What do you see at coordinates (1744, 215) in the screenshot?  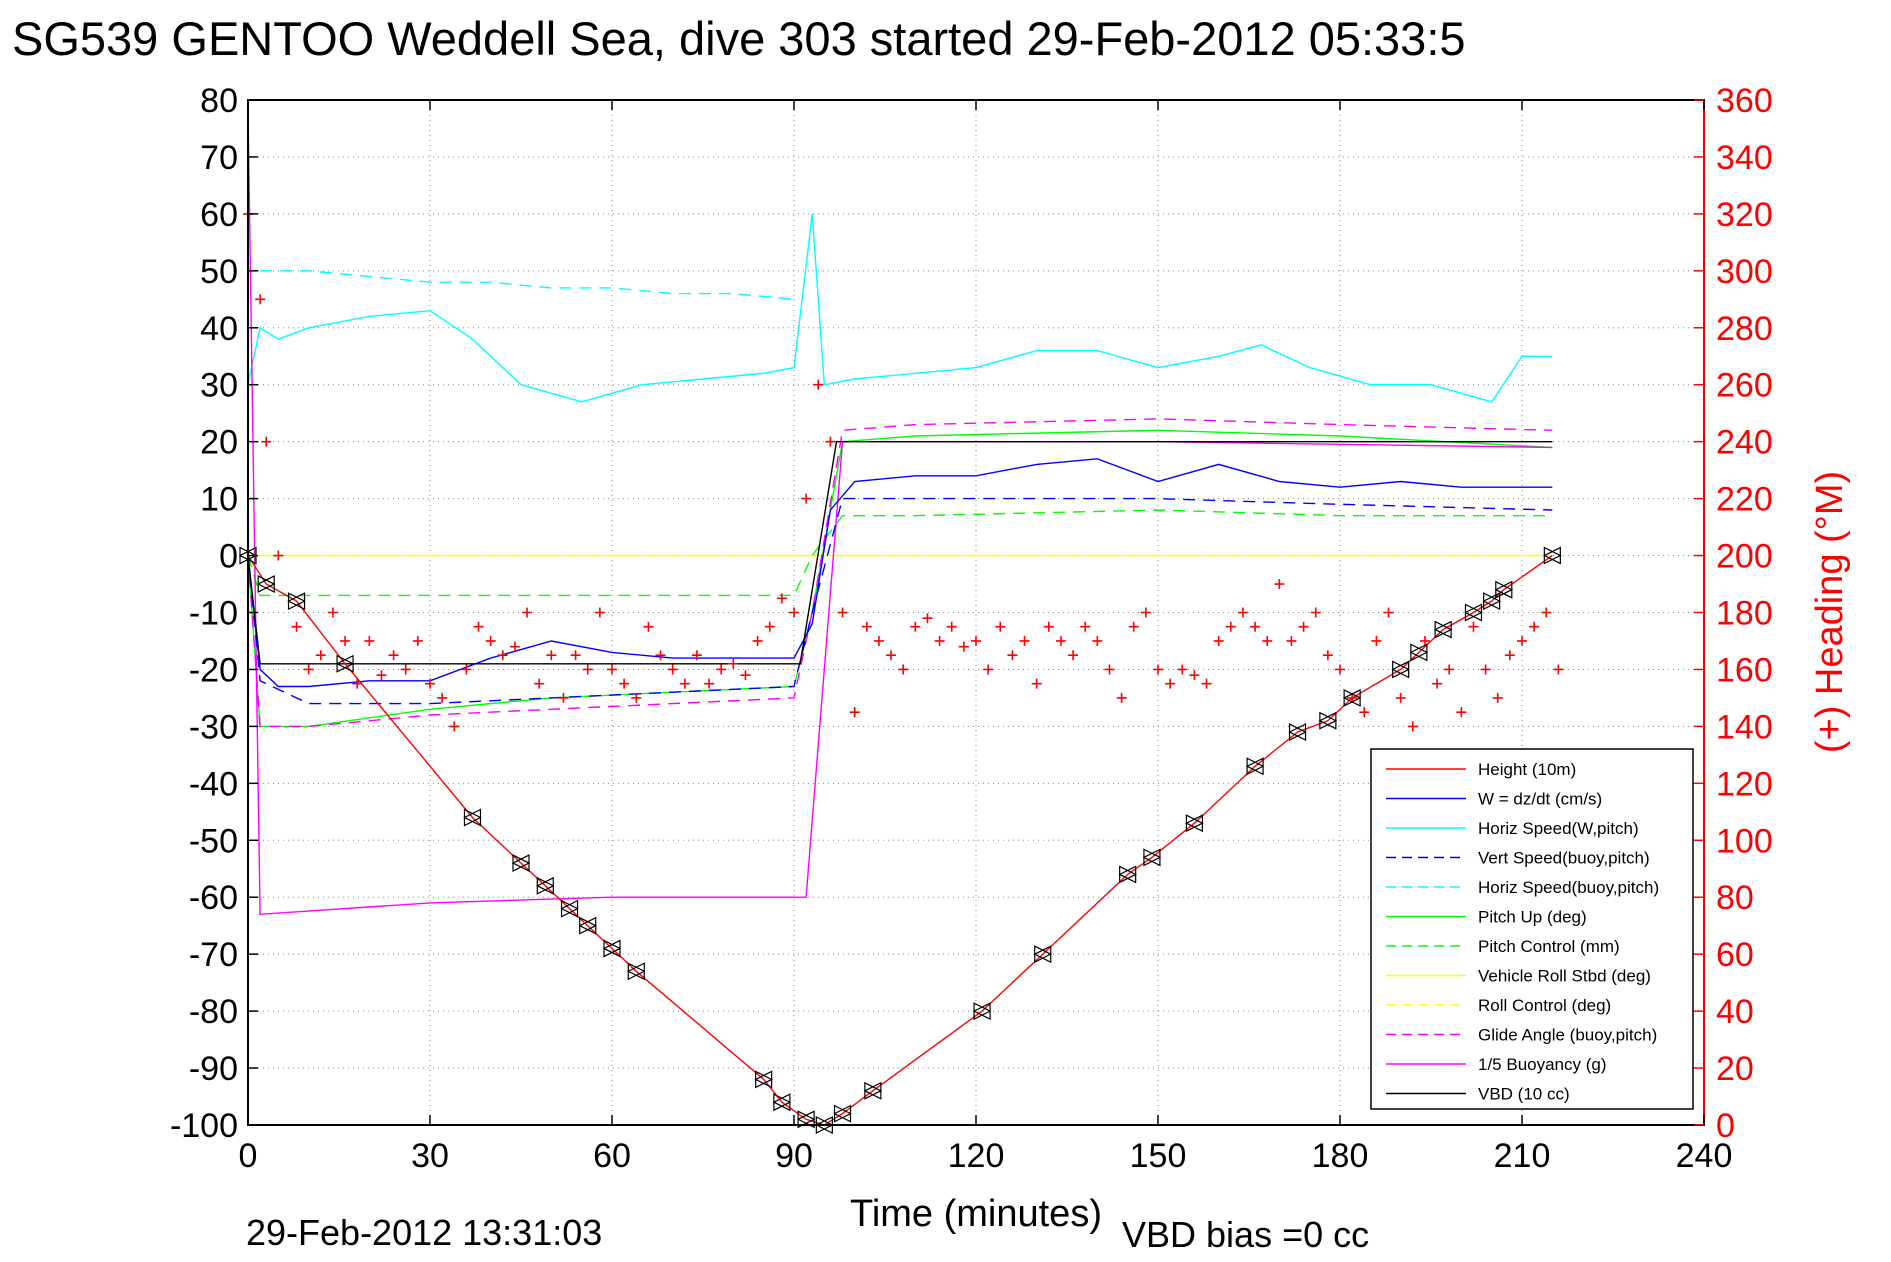 I see `right-tick-label: 320` at bounding box center [1744, 215].